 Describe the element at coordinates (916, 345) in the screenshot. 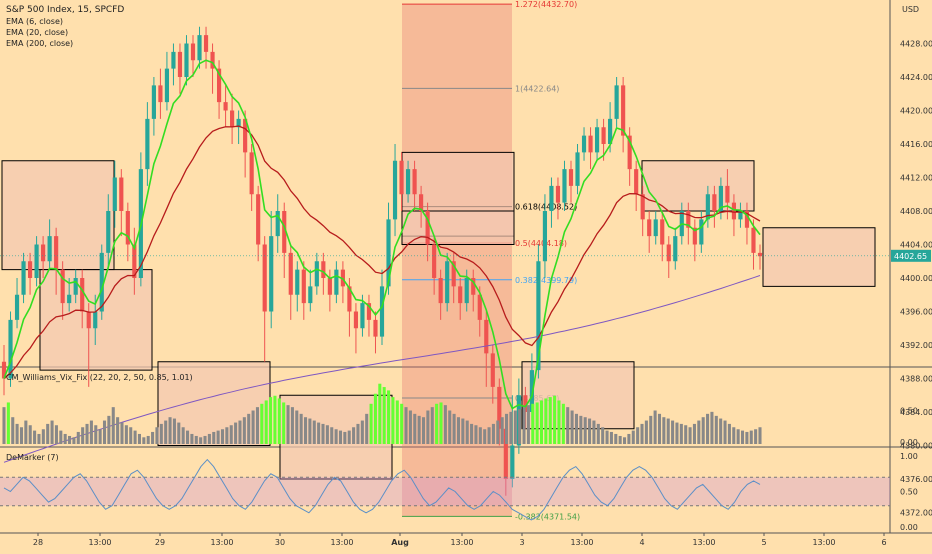

I see `price-tick: 4392.00` at that location.